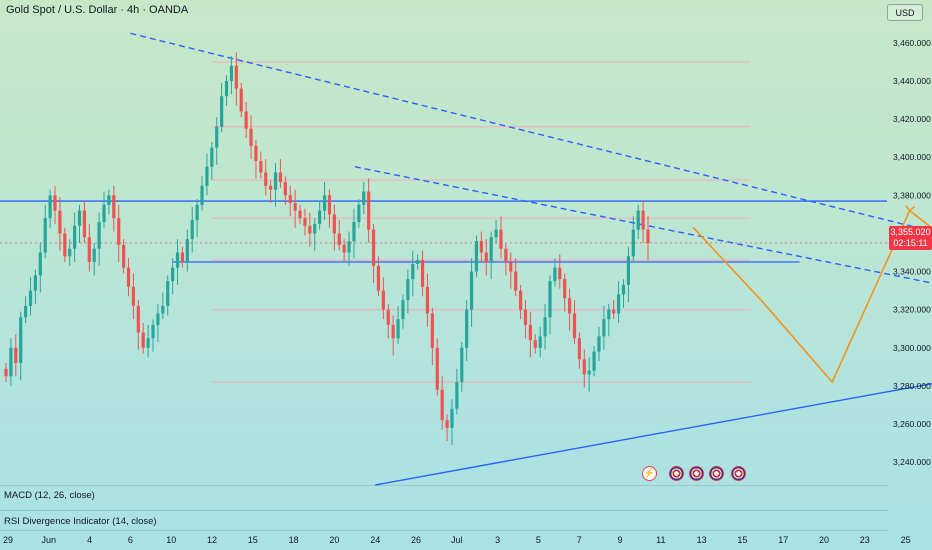  I want to click on x-tick-label: 15, so click(253, 540).